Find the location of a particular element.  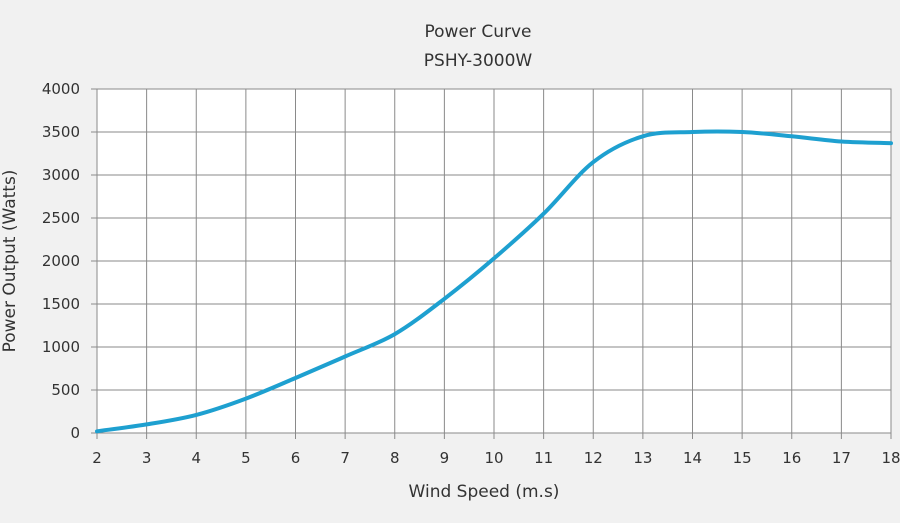

y-tick-label: 1000 is located at coordinates (61, 347).